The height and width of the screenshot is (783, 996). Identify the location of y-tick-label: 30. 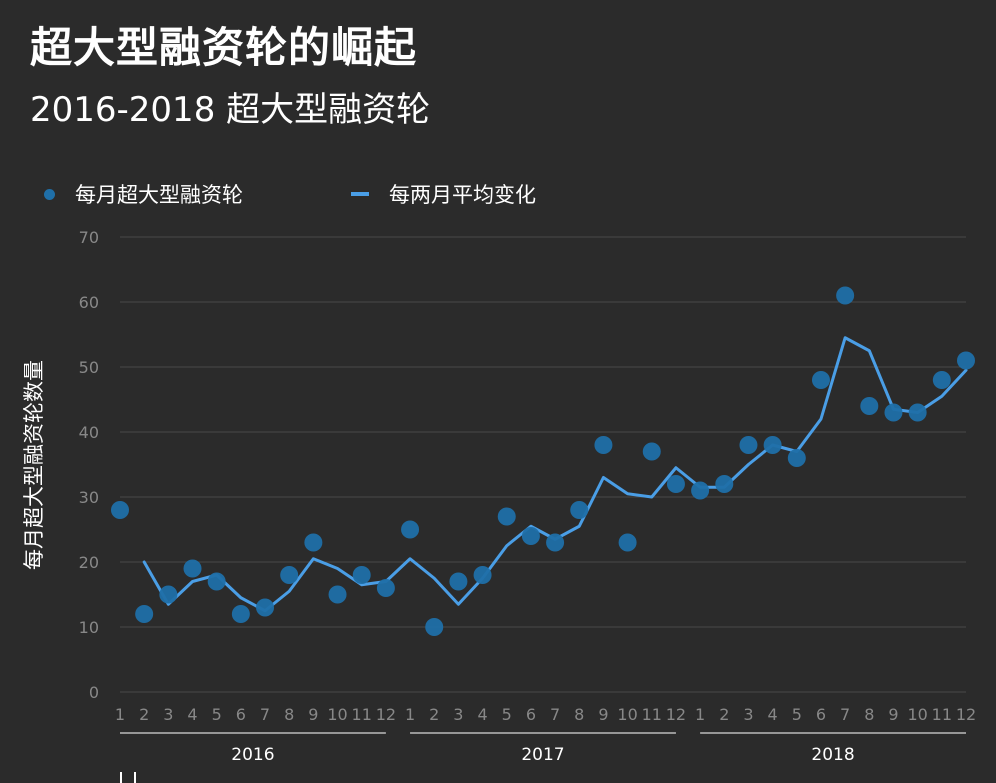
(89, 497).